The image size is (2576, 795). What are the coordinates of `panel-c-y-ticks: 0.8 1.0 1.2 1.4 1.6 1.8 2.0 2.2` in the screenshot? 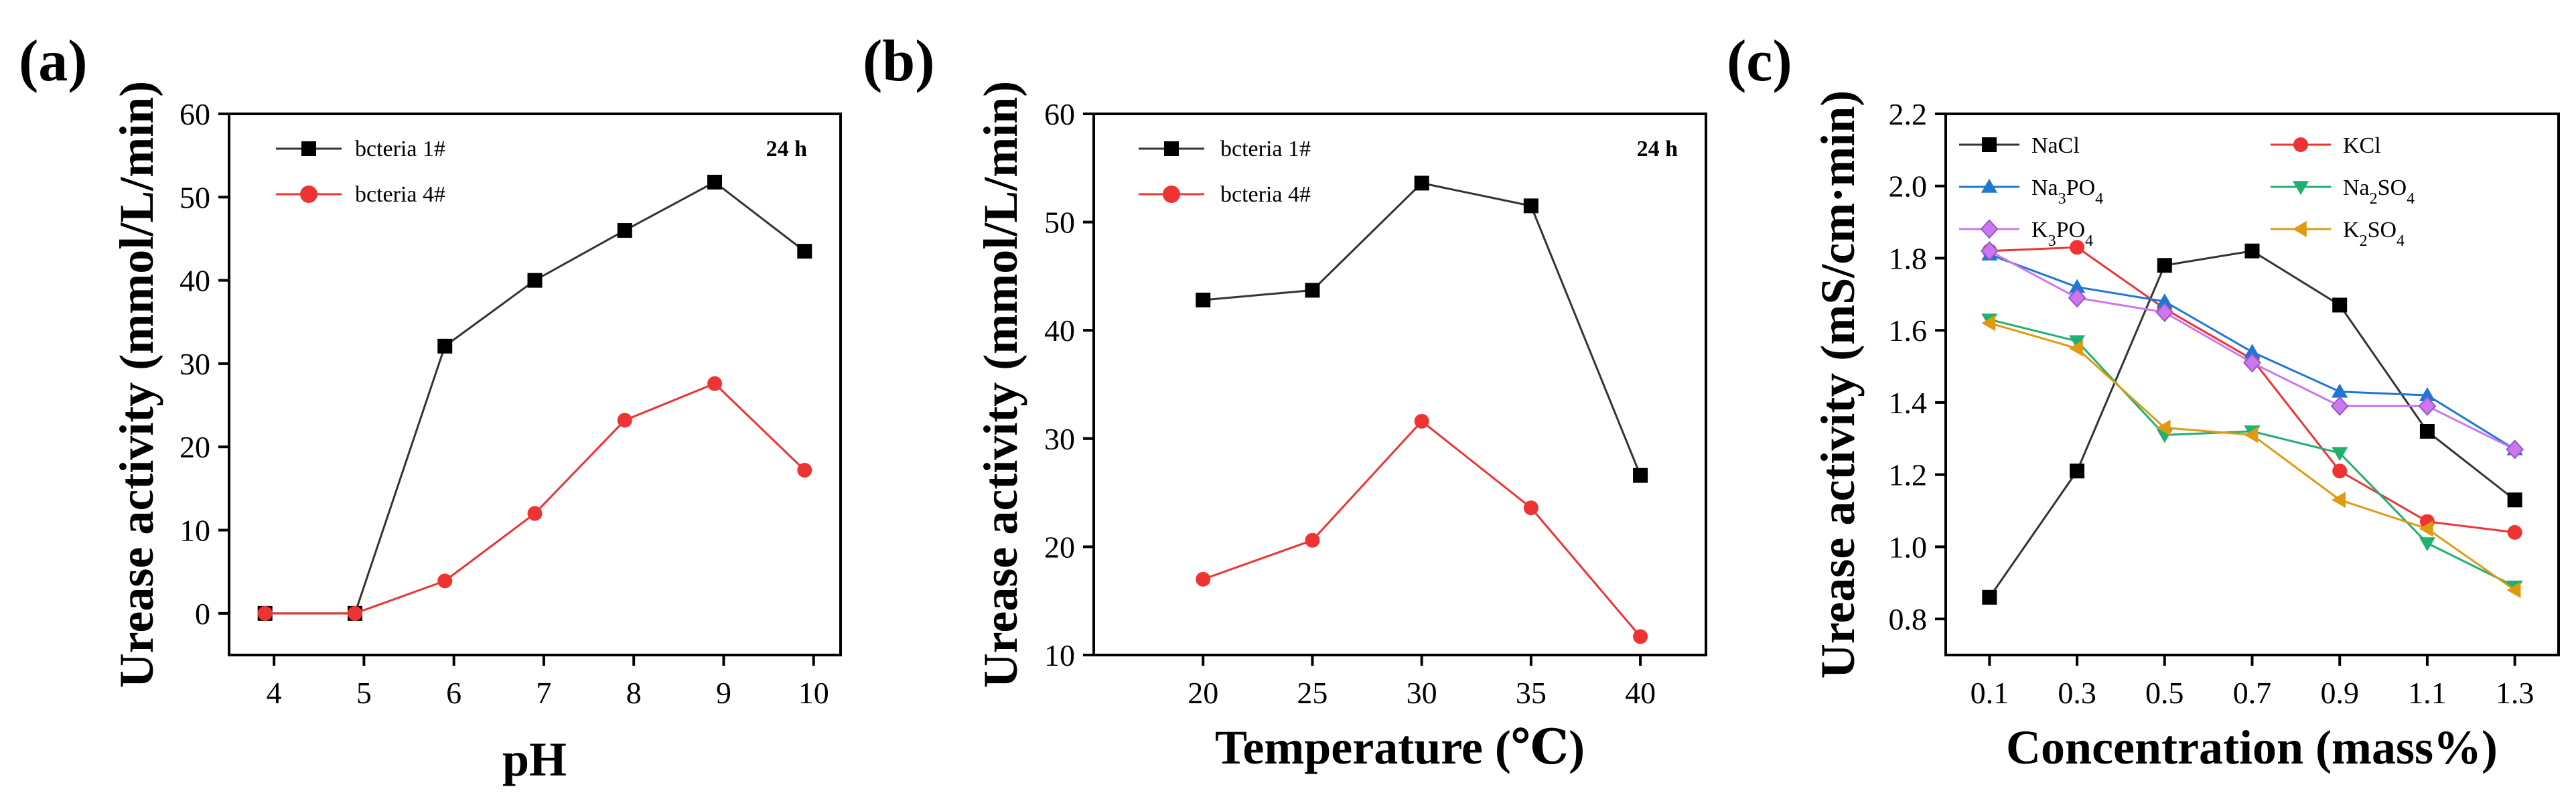 It's located at (1917, 366).